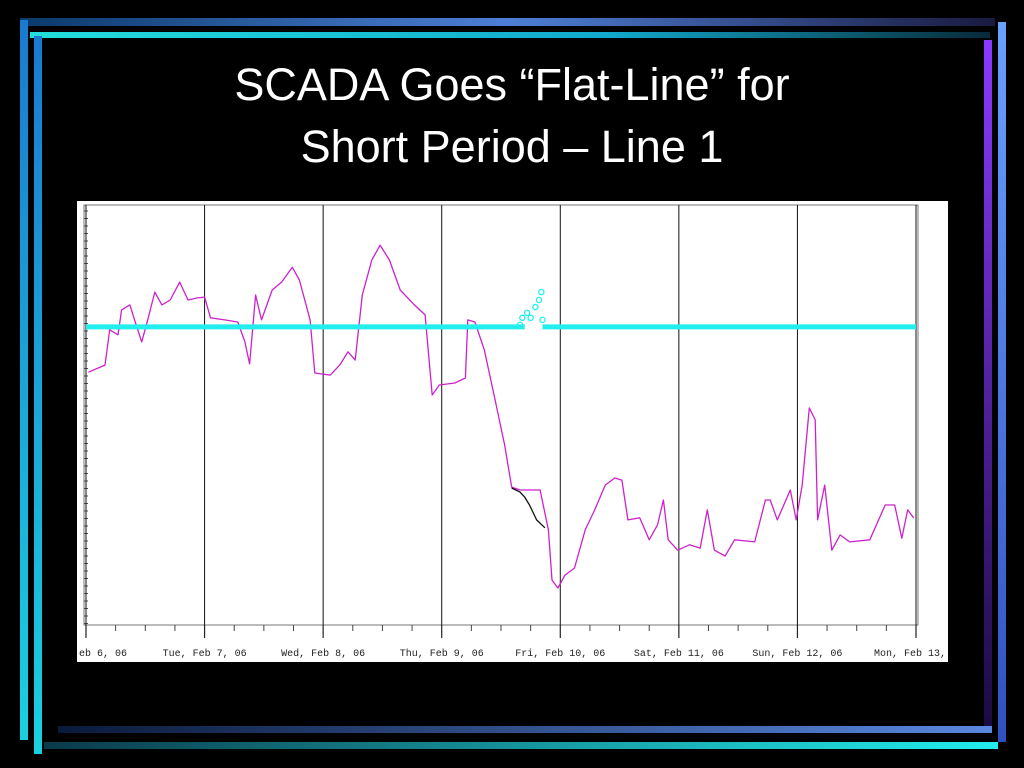  I want to click on x-tick-label: eb 6, 06, so click(103, 654).